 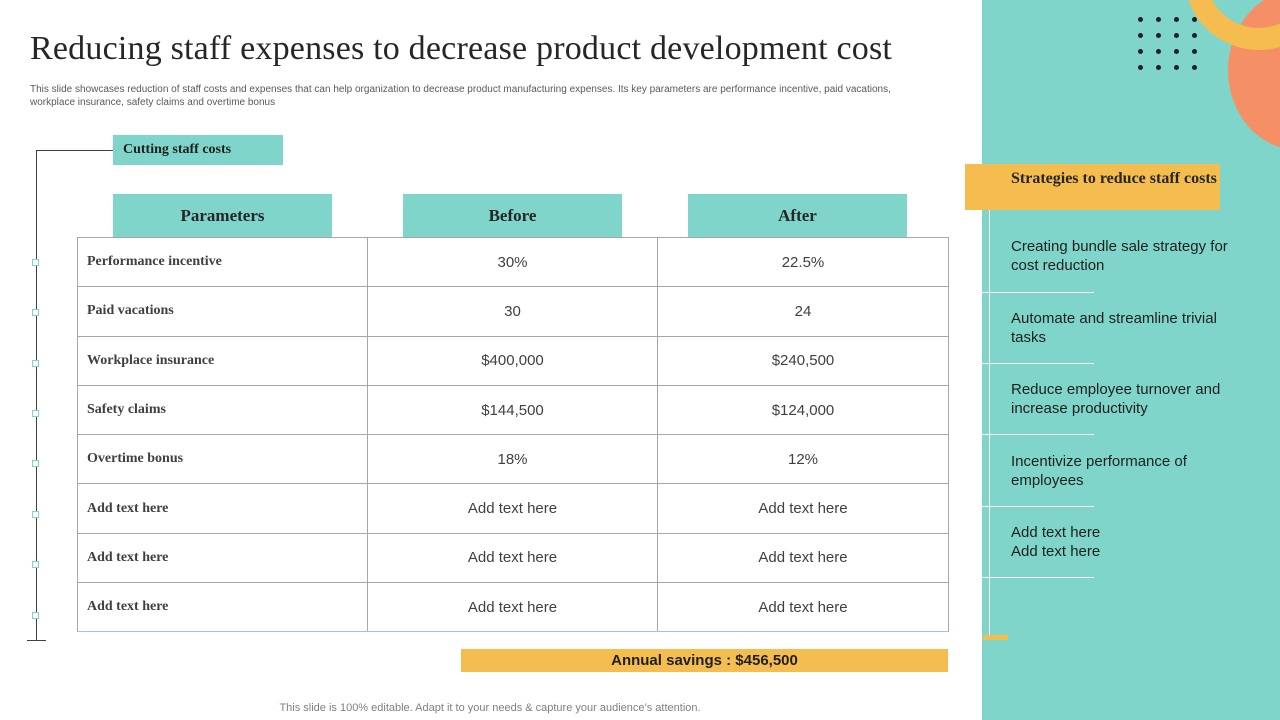 I want to click on after-value: $240,500, so click(x=803, y=360).